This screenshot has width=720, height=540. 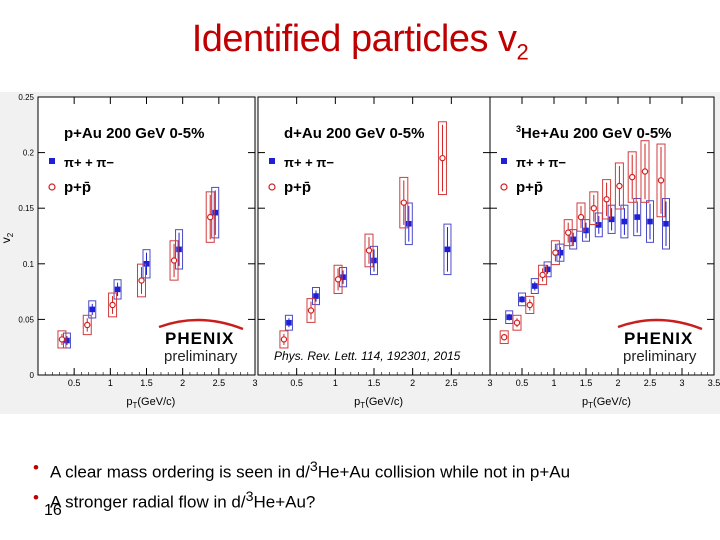 What do you see at coordinates (26, 208) in the screenshot?
I see `y-tick-label: 0.15` at bounding box center [26, 208].